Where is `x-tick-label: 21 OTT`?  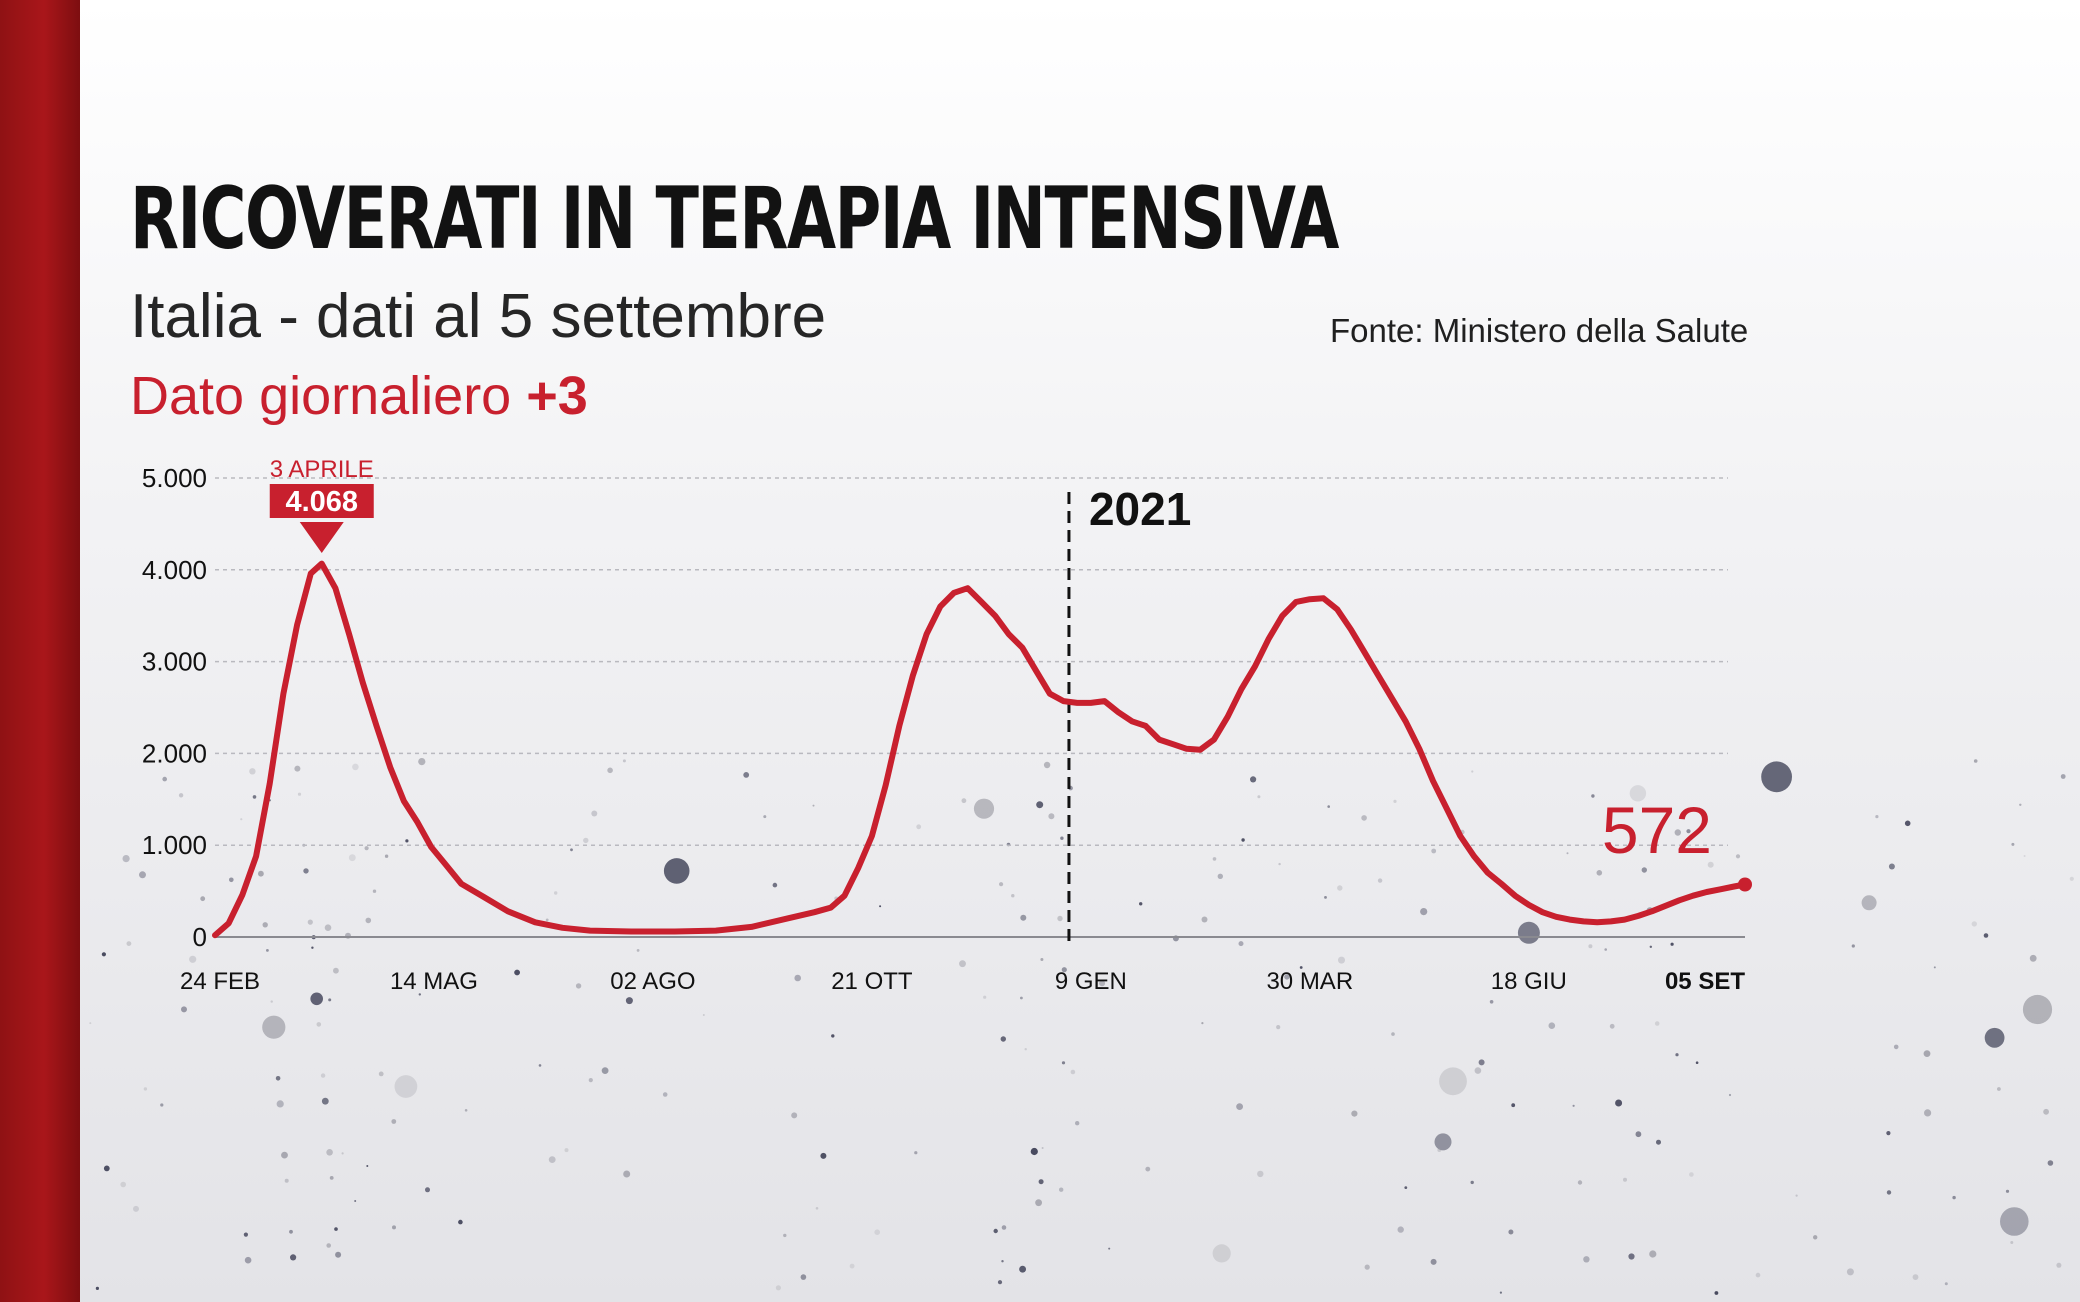
x-tick-label: 21 OTT is located at coordinates (872, 981).